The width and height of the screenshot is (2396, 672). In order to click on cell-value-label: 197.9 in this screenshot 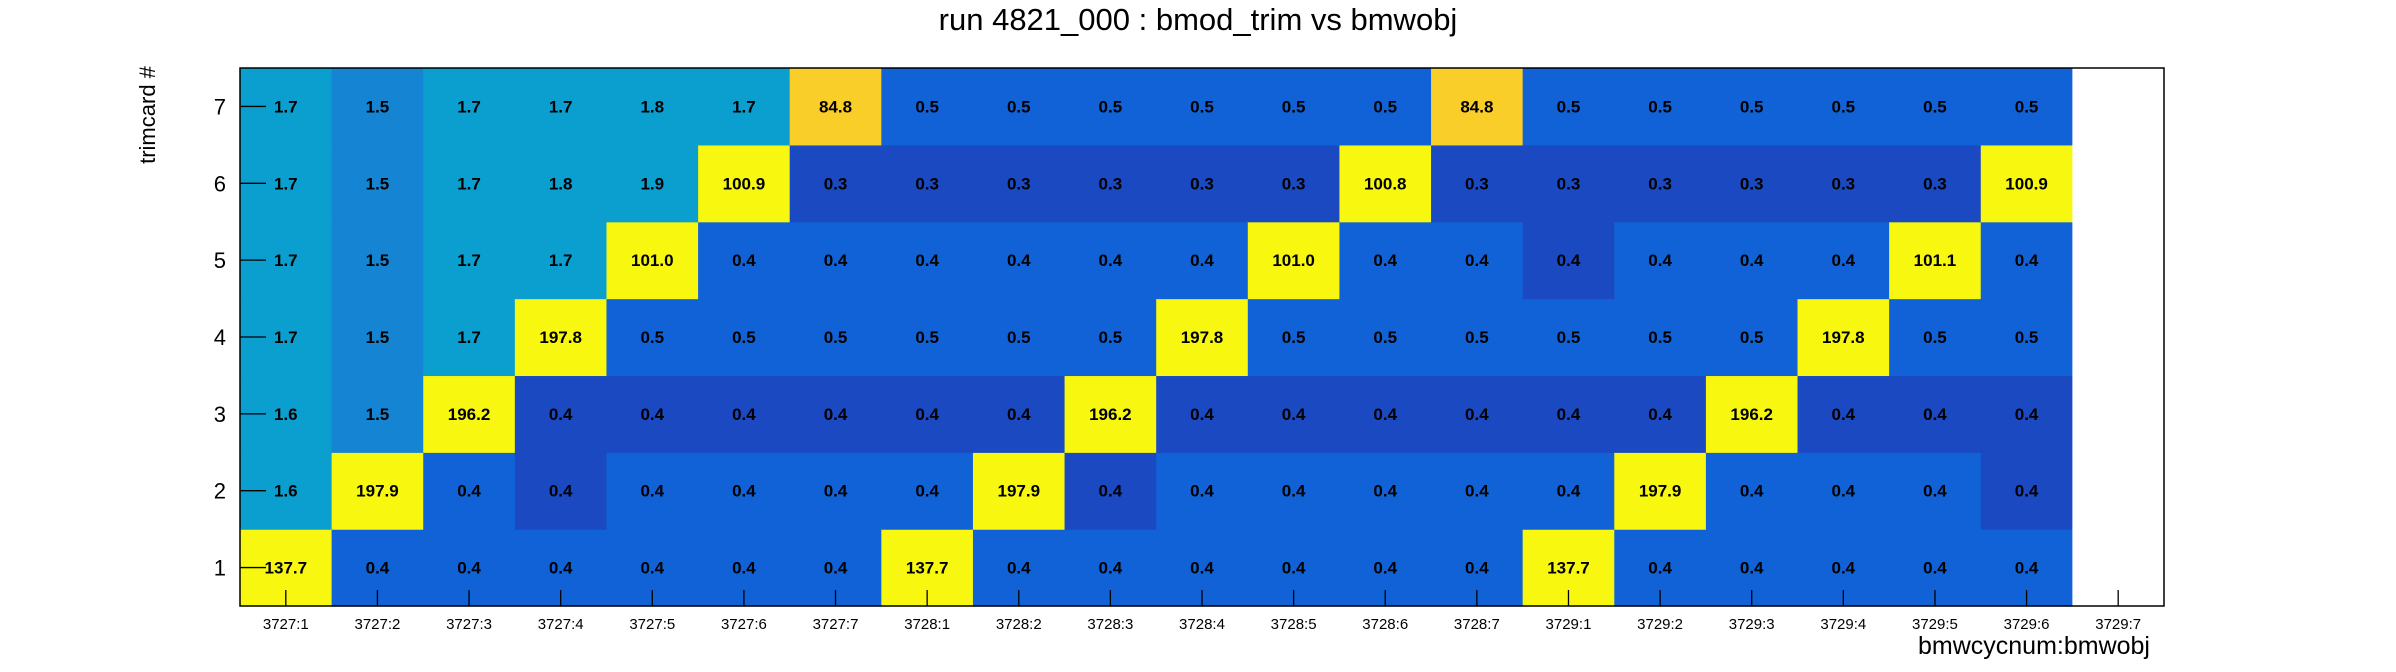, I will do `click(377, 491)`.